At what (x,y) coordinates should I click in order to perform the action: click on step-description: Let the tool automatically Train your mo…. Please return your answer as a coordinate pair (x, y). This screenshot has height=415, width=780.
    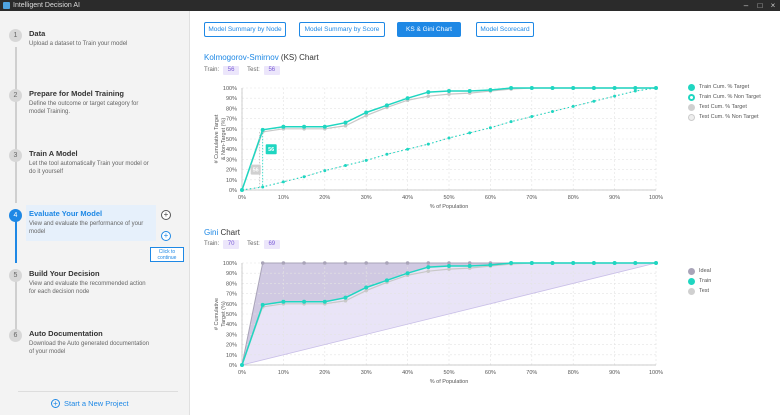
    Looking at the image, I should click on (89, 168).